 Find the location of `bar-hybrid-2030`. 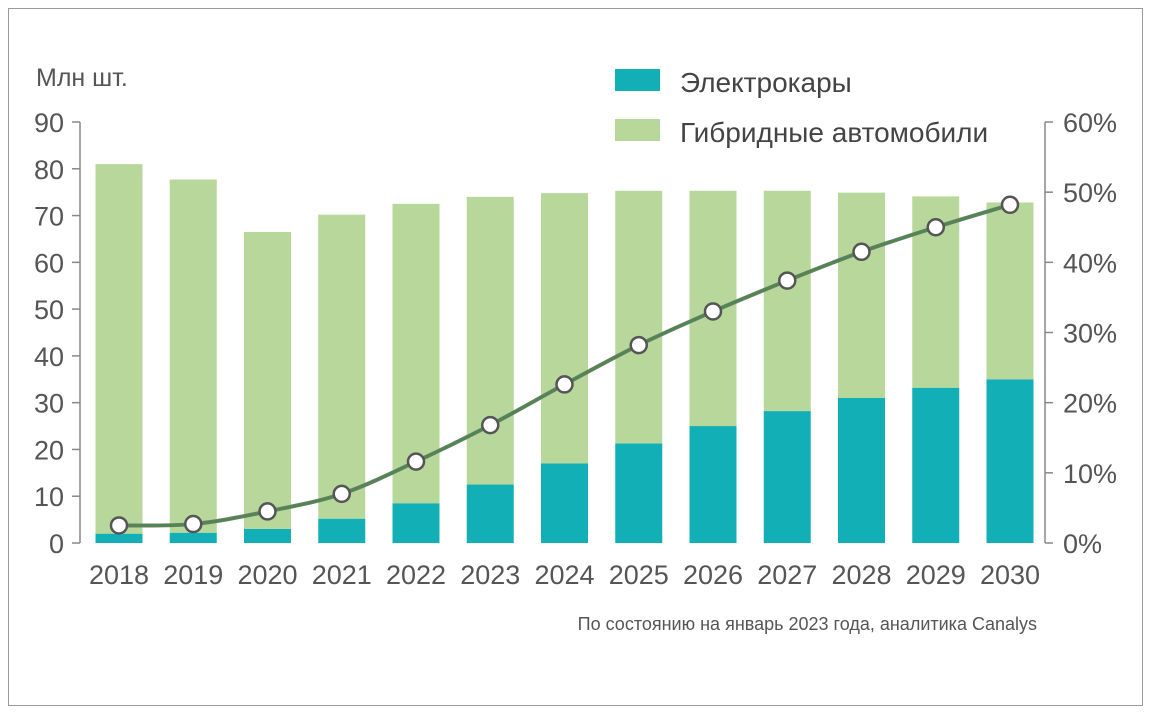

bar-hybrid-2030 is located at coordinates (1010, 291).